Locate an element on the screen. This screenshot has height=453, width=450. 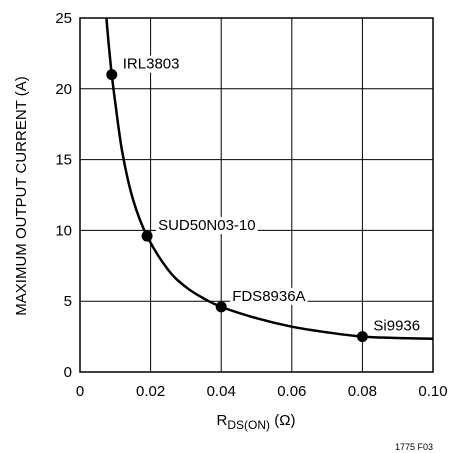
y-axis-label: MAXIMUM OUTPUT CURRENT (A) is located at coordinates (21, 195).